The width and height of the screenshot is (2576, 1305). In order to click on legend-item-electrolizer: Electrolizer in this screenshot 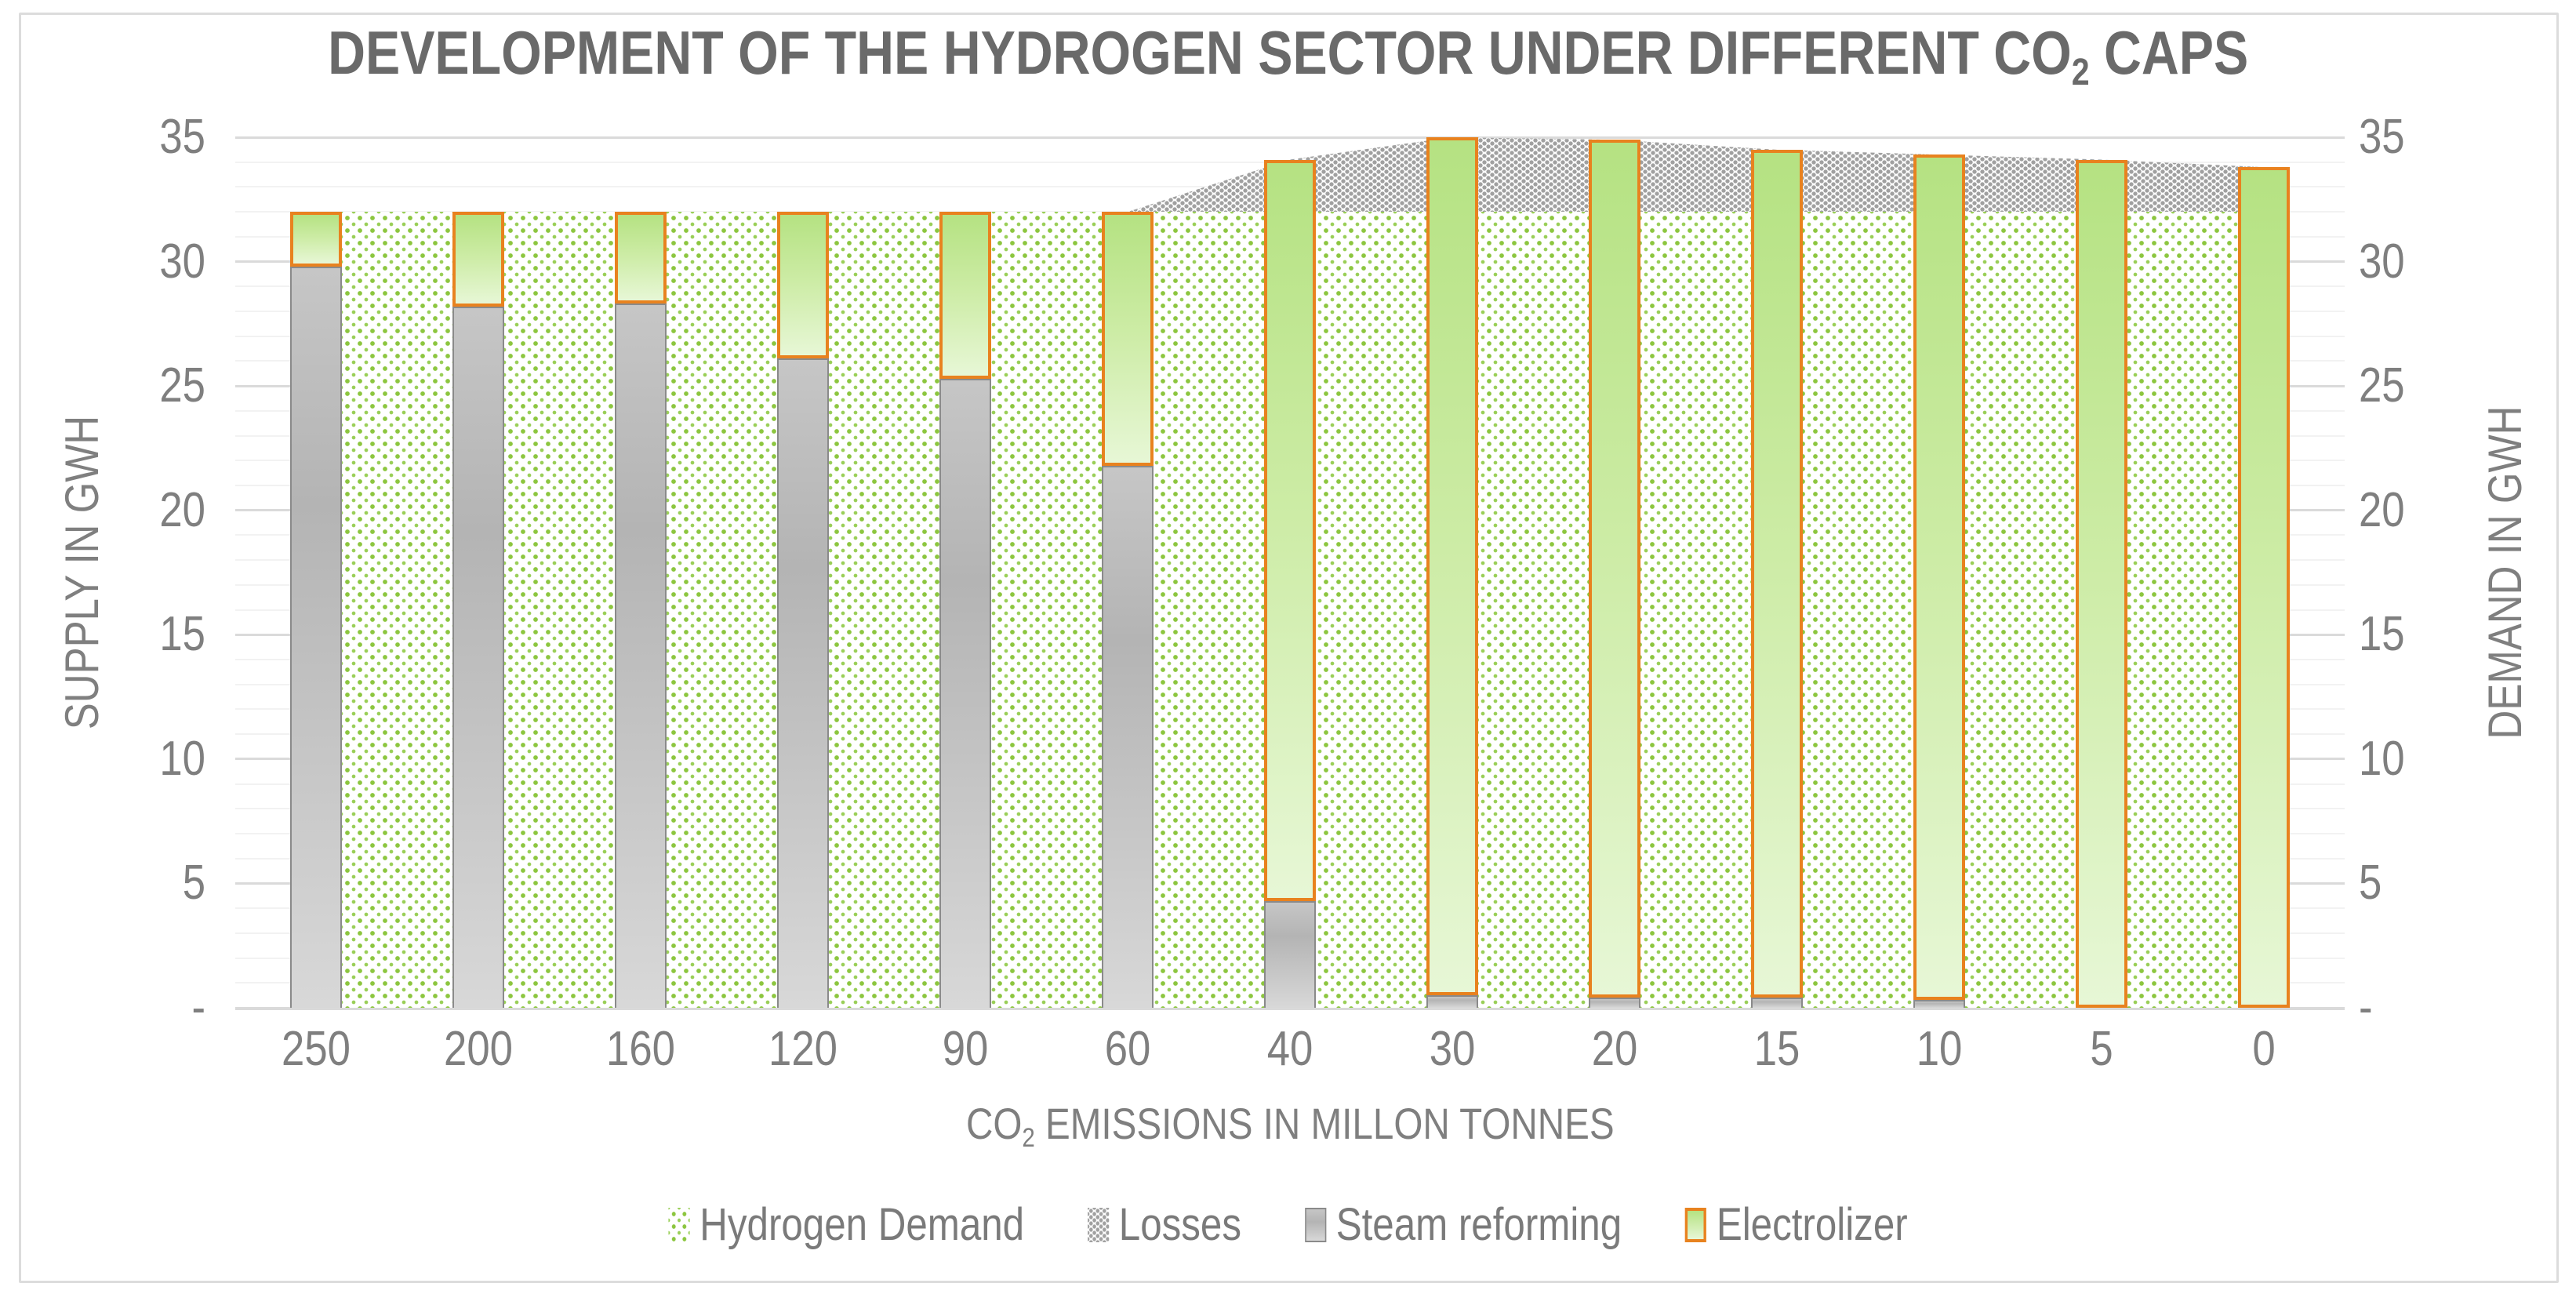, I will do `click(1796, 1224)`.